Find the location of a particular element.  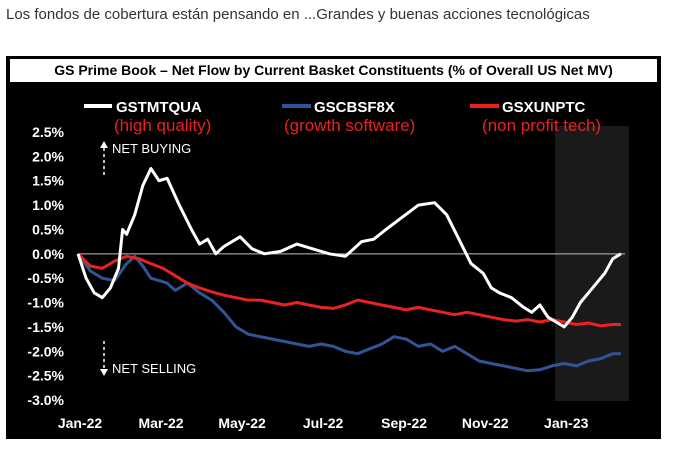

x-tick-label: Jan-22 is located at coordinates (80, 423).